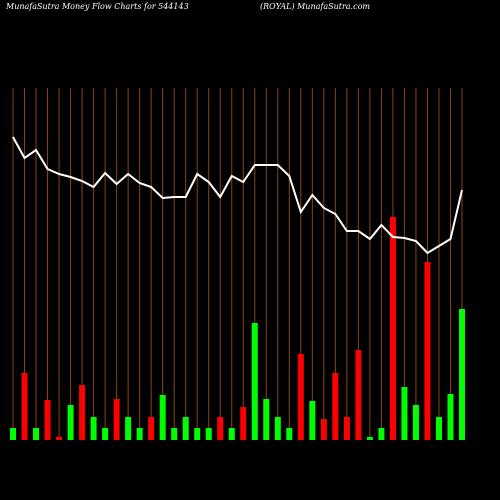 Image resolution: width=500 pixels, height=500 pixels. Describe the element at coordinates (315, 6) in the screenshot. I see `chart-subtitle: (ROYAL) MunafaSutra.com` at that location.